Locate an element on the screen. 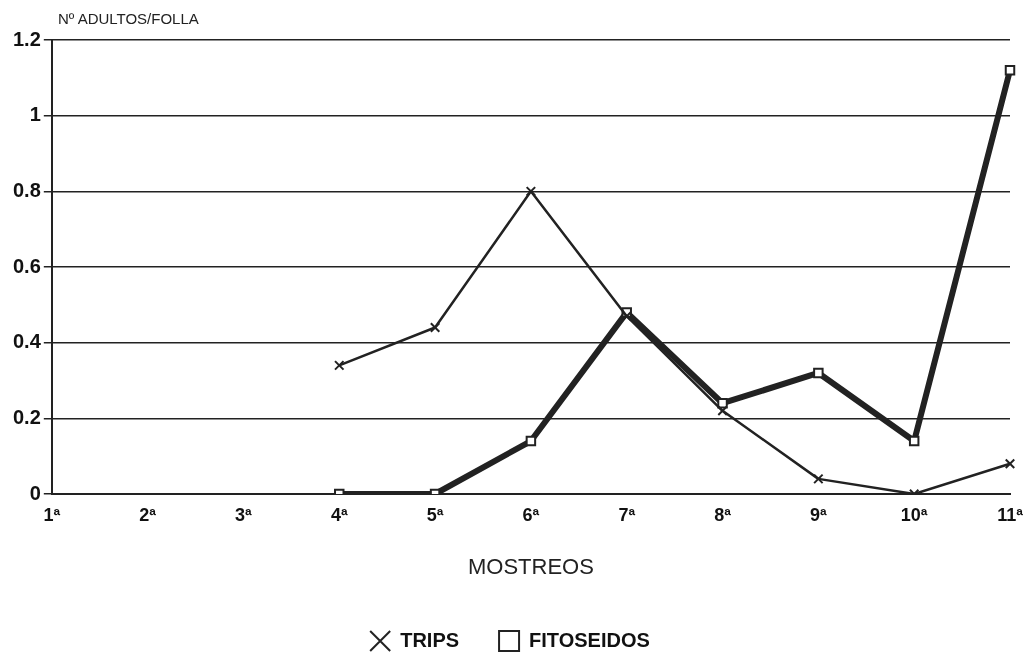 This screenshot has width=1028, height=671. legend-label: TRIPS is located at coordinates (430, 639).